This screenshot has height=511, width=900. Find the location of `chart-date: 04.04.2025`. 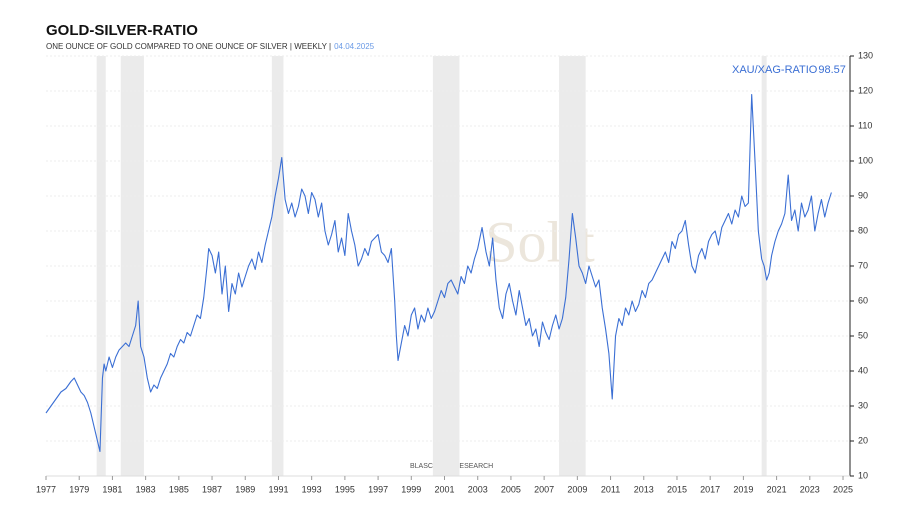

chart-date: 04.04.2025 is located at coordinates (354, 46).